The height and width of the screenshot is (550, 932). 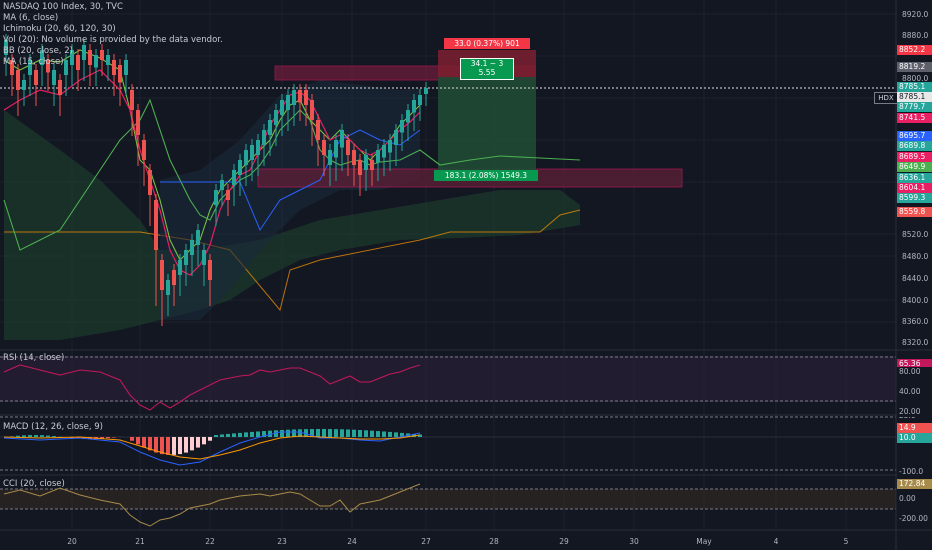 I want to click on position-target-label: 34.1 ~ 3 5.55, so click(x=487, y=69).